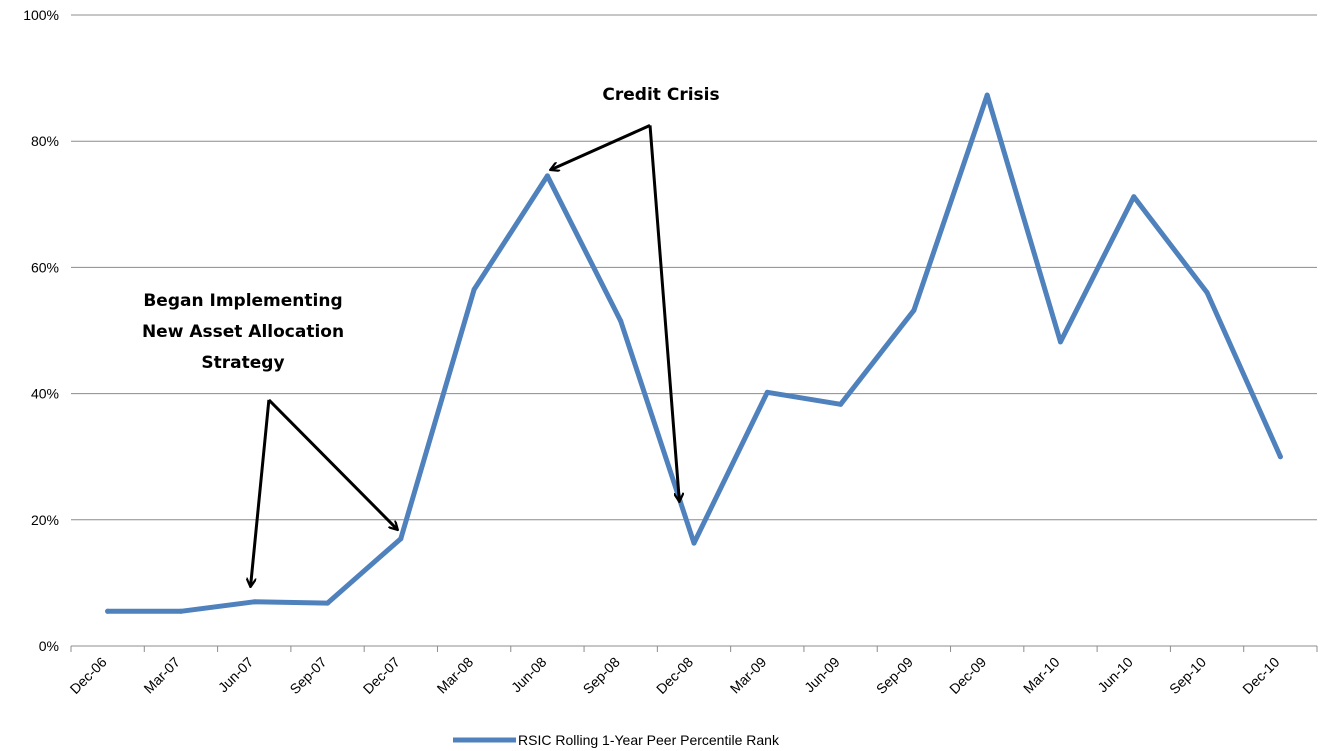 The width and height of the screenshot is (1333, 751). Describe the element at coordinates (1041, 675) in the screenshot. I see `x-tick-label: Mar-10` at that location.